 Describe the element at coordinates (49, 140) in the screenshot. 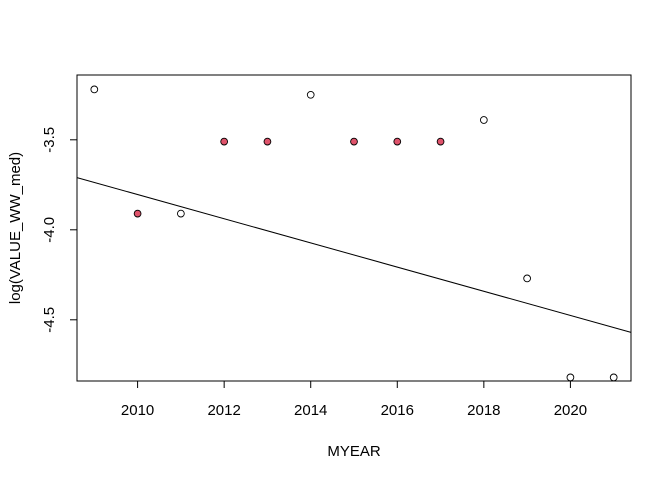

I see `y-tick-label: -3.5` at that location.